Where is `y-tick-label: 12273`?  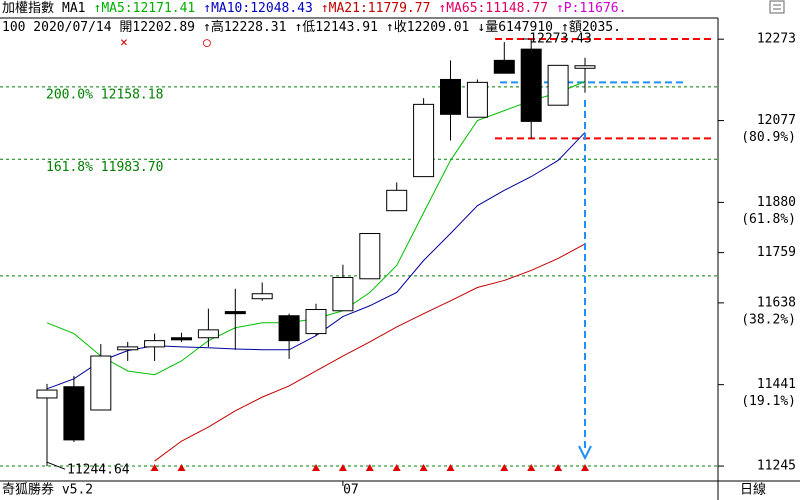 y-tick-label: 12273 is located at coordinates (776, 39).